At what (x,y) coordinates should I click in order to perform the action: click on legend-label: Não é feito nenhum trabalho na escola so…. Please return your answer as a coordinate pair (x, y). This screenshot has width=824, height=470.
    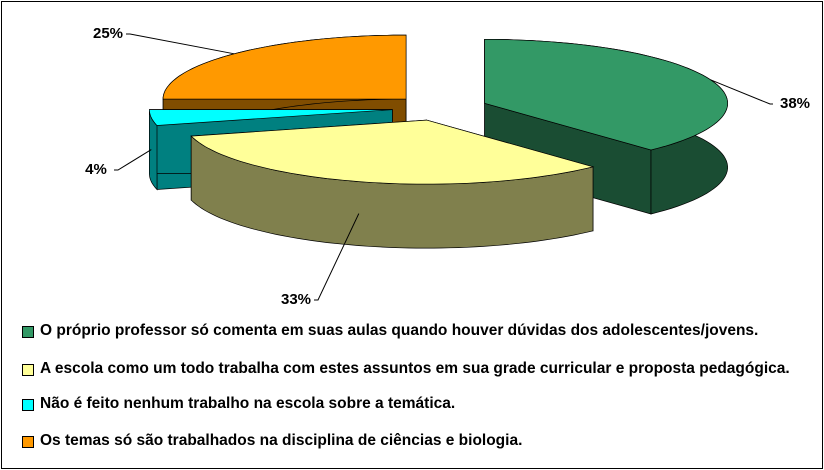
    Looking at the image, I should click on (248, 403).